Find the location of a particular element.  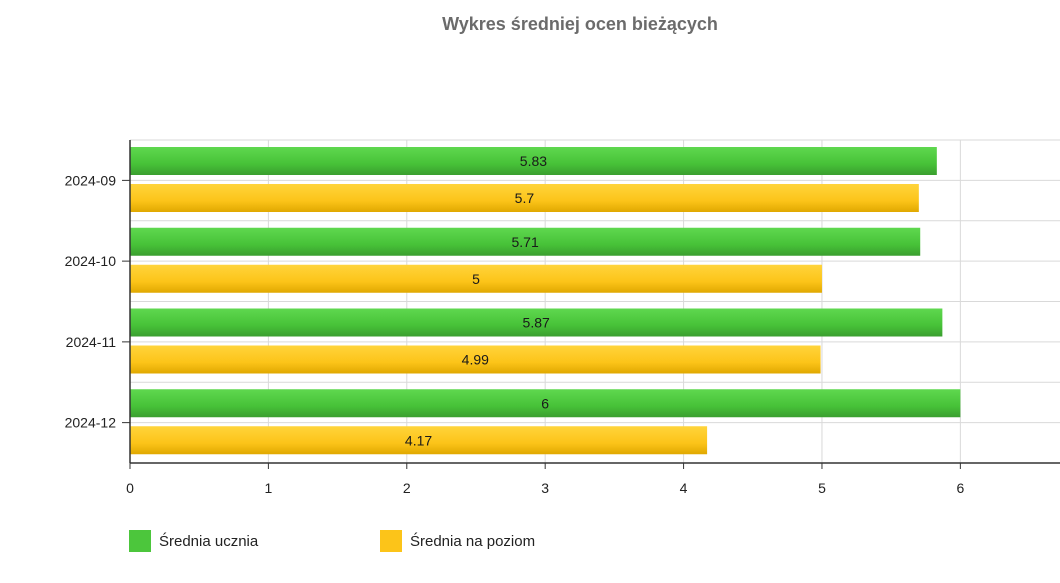

y-tick-label: 2024-09 is located at coordinates (91, 180).